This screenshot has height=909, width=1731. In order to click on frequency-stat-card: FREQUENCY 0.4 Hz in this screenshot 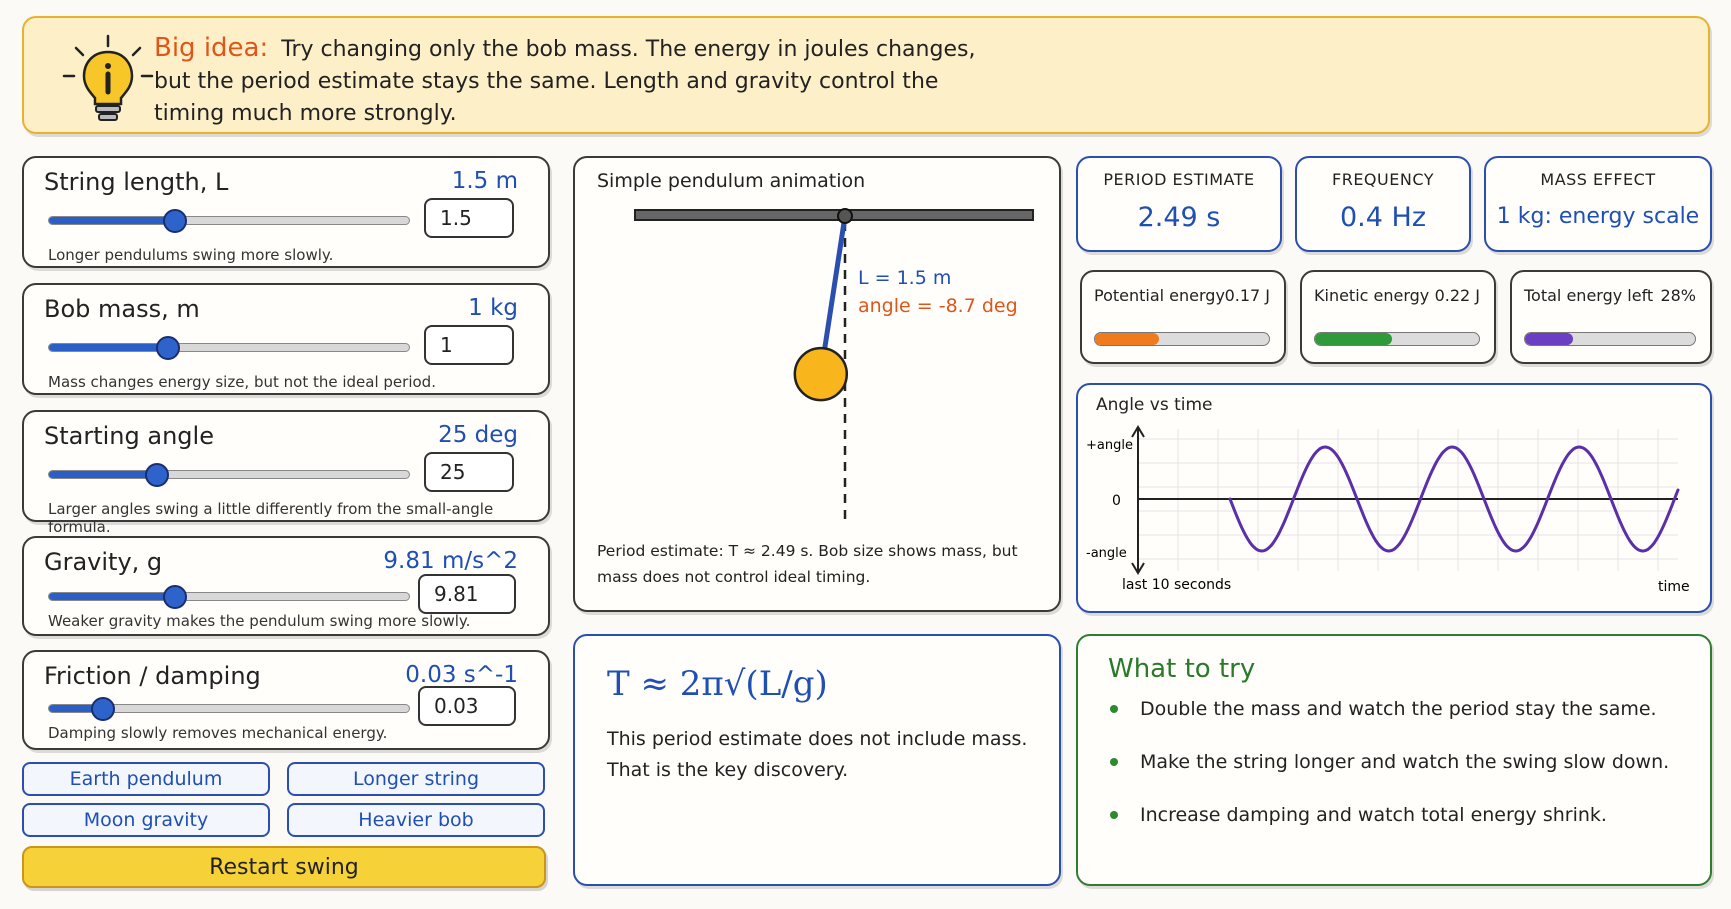, I will do `click(1383, 204)`.